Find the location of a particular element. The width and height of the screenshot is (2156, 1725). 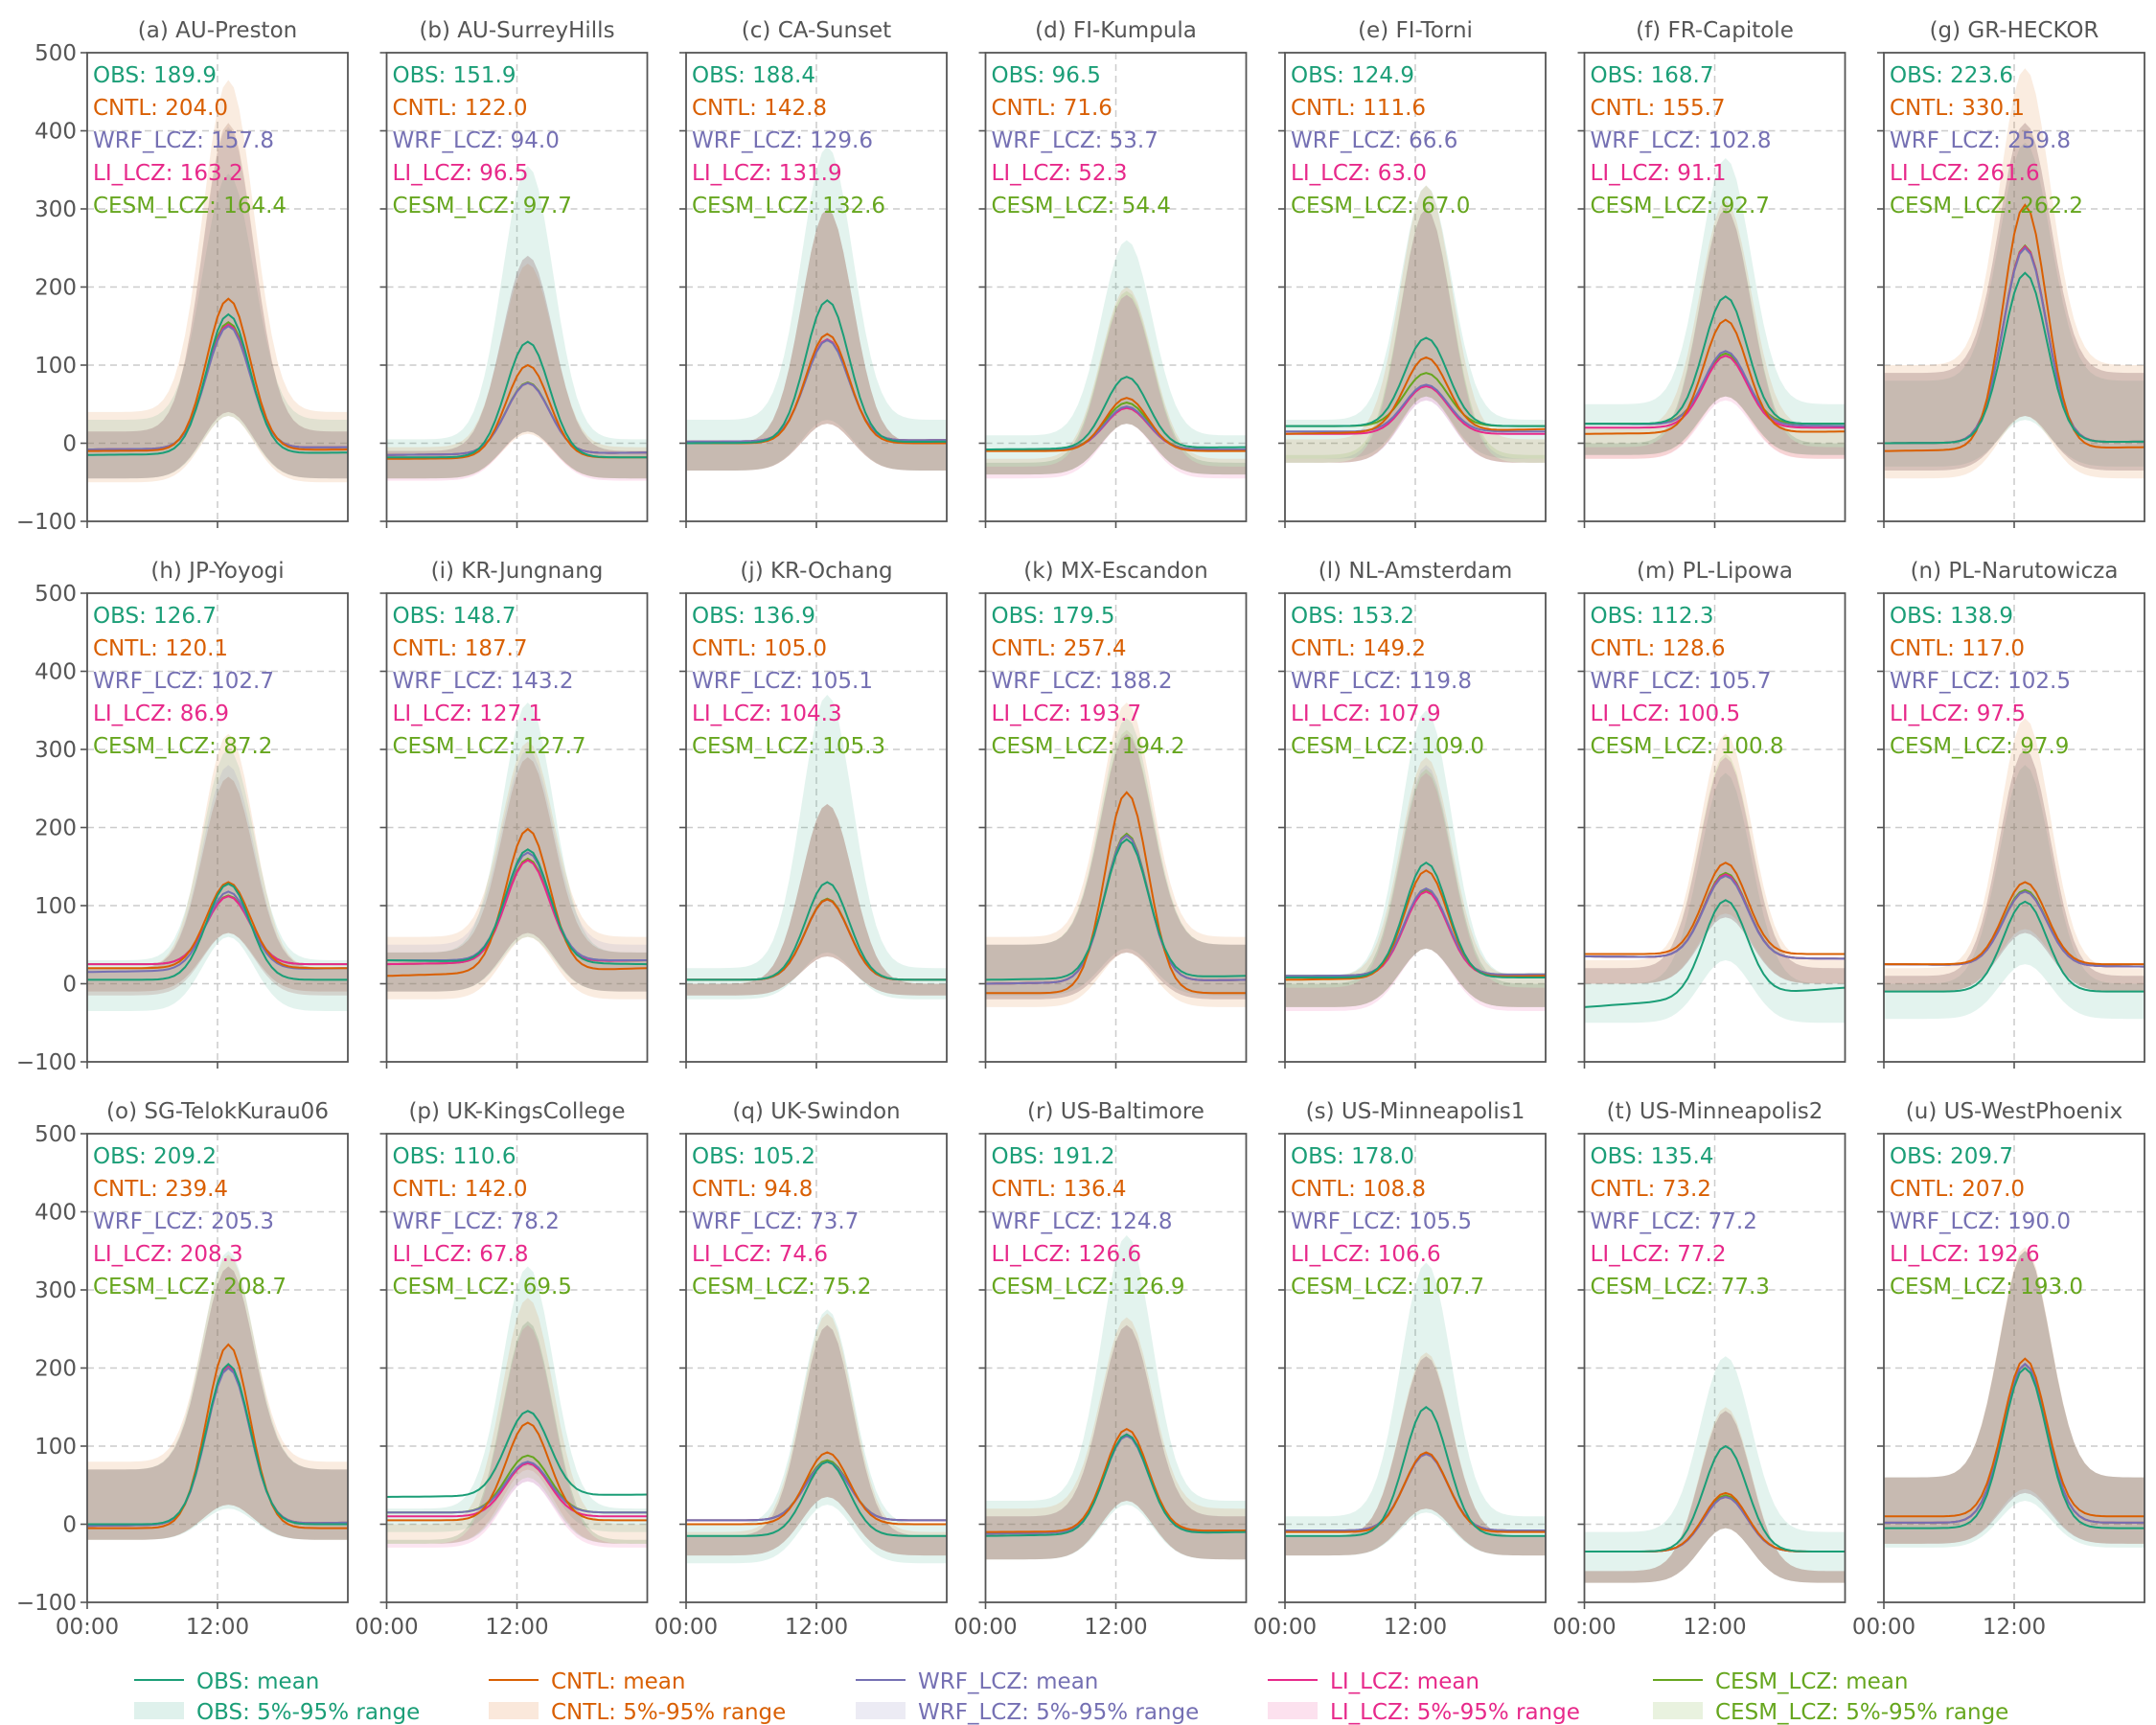

panel-title: (q) UK-Swindon is located at coordinates (816, 1111).